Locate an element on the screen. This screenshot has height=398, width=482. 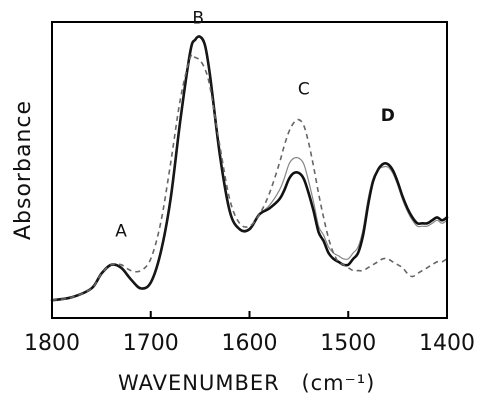
x-tick-label: 1600 is located at coordinates (250, 343).